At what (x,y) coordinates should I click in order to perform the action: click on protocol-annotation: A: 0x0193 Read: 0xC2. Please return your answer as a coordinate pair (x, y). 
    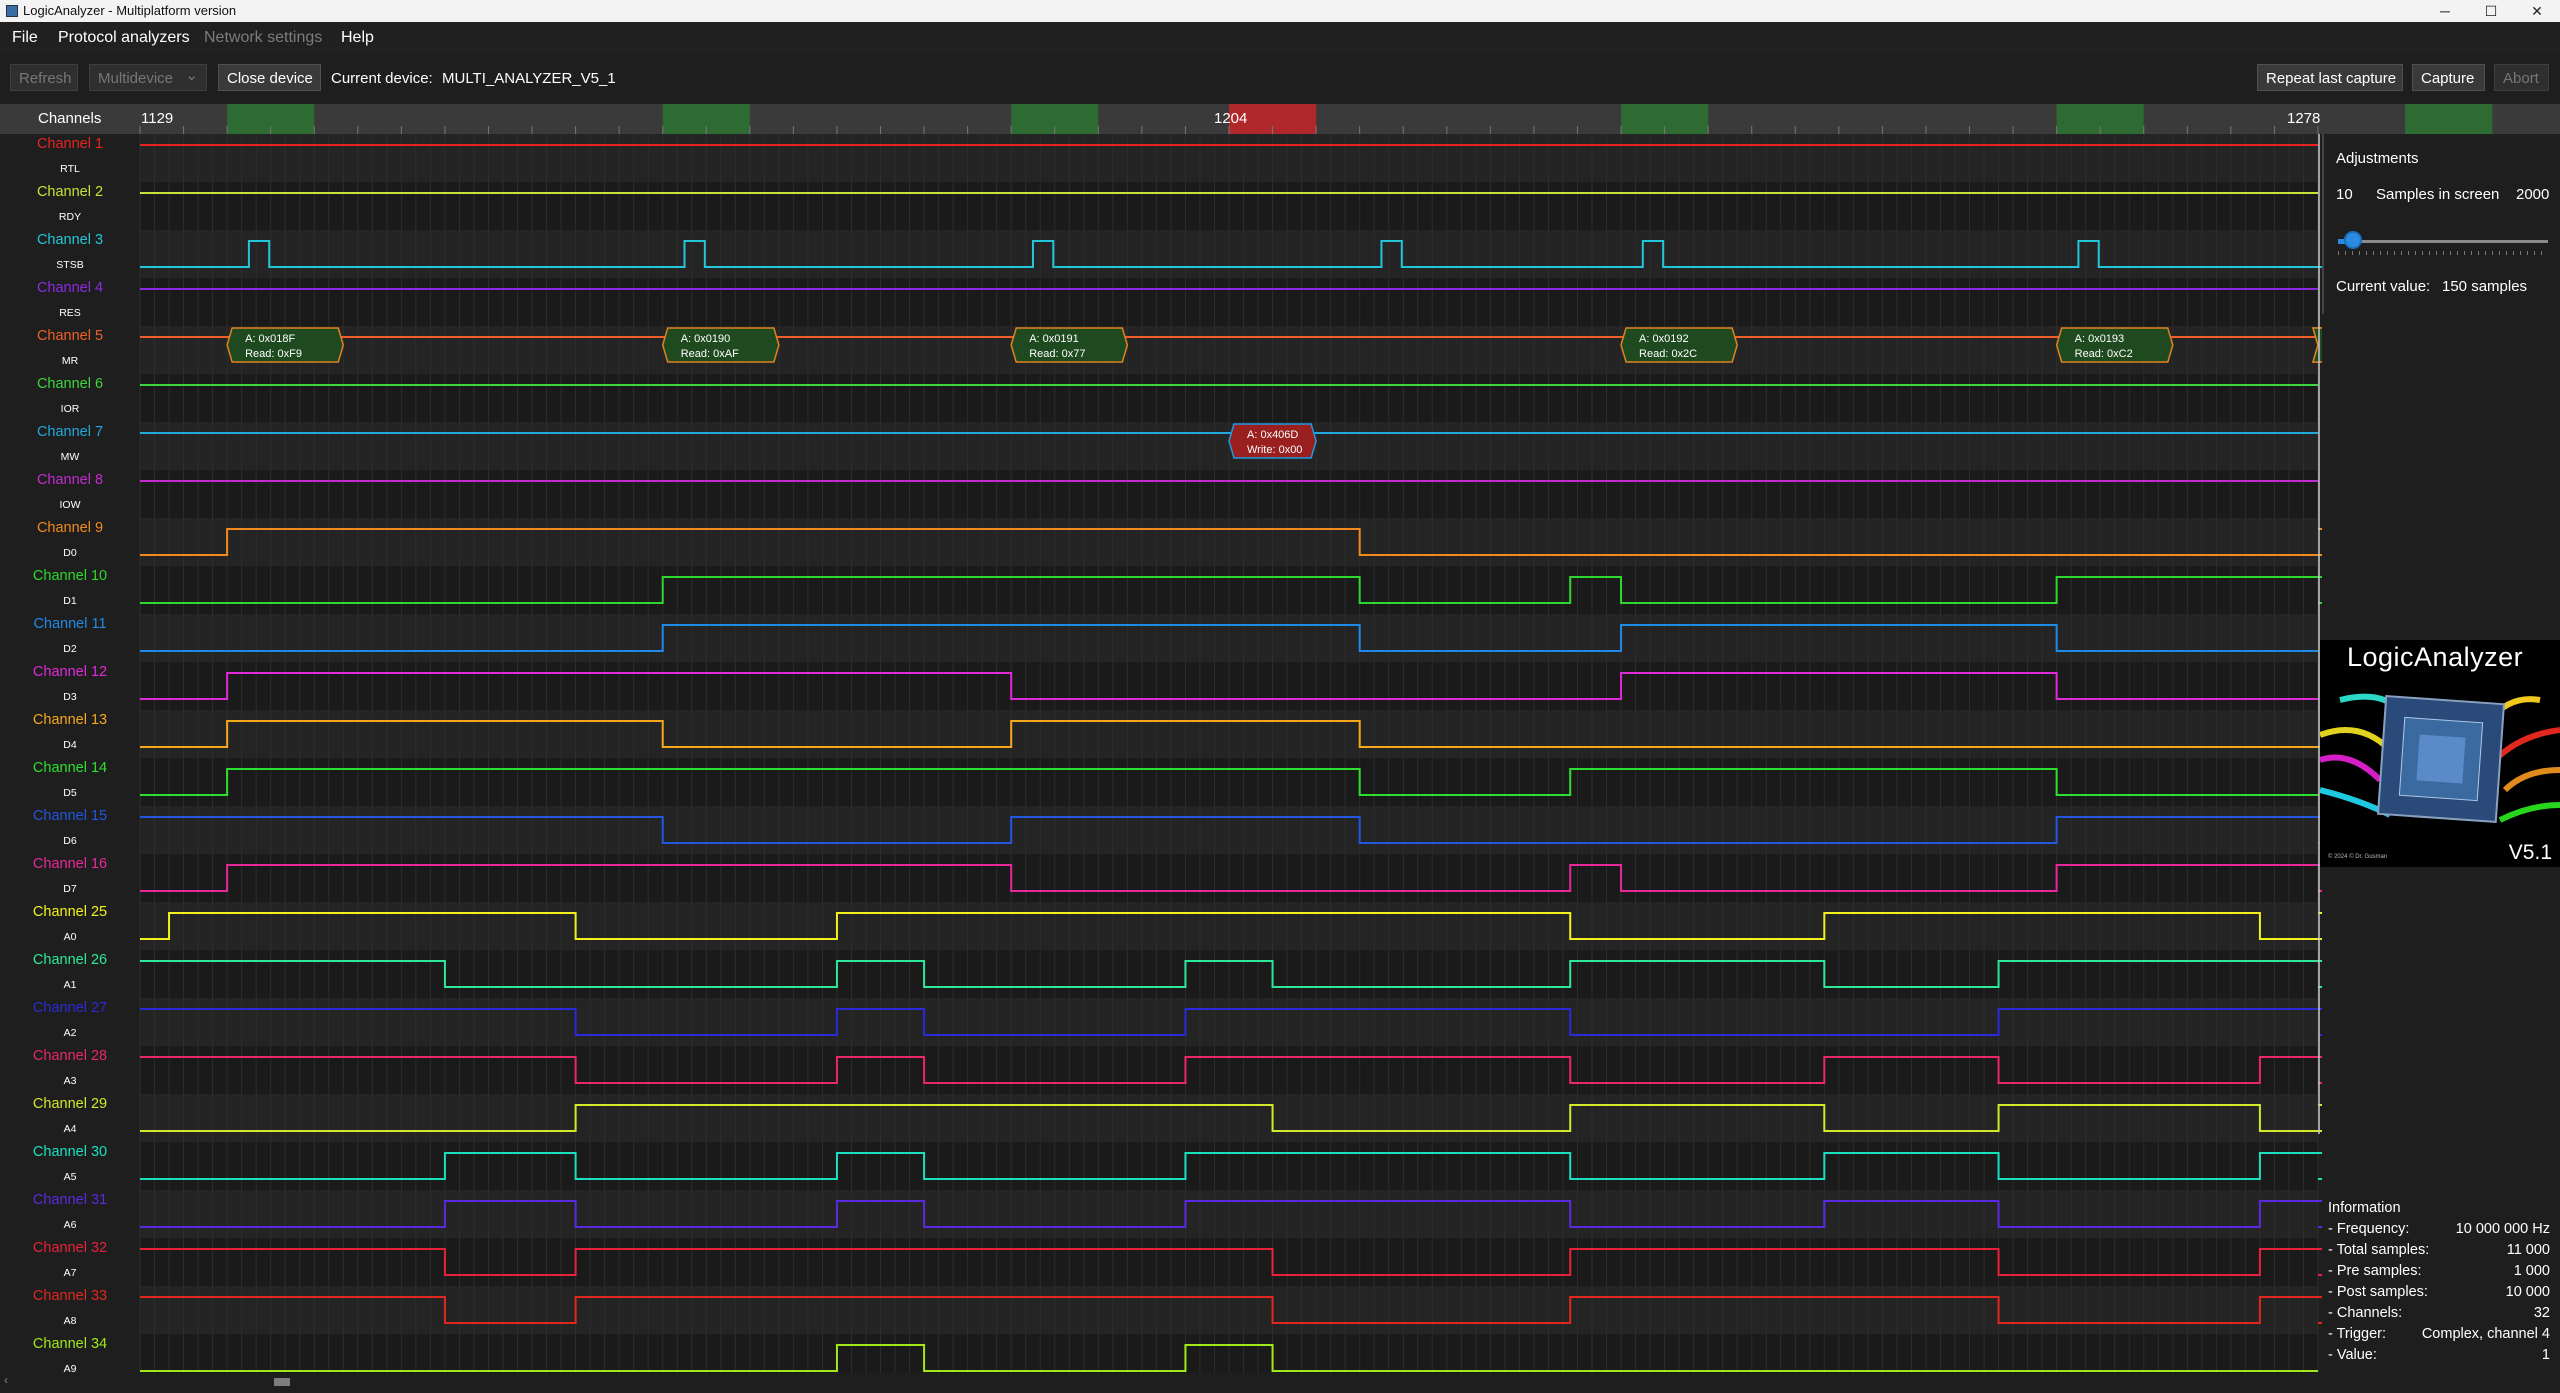
    Looking at the image, I should click on (2114, 345).